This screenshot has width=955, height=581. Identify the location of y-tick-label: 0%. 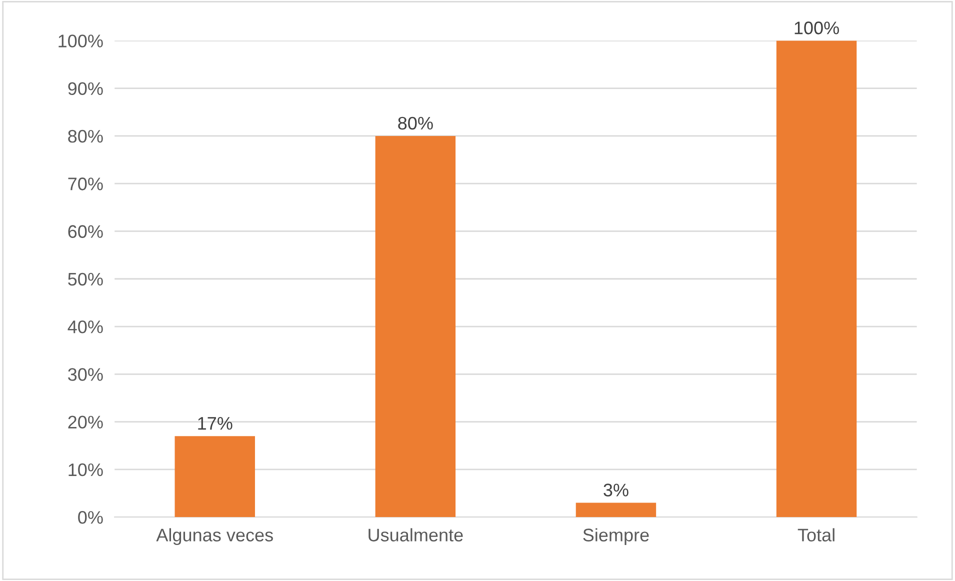
(90, 517).